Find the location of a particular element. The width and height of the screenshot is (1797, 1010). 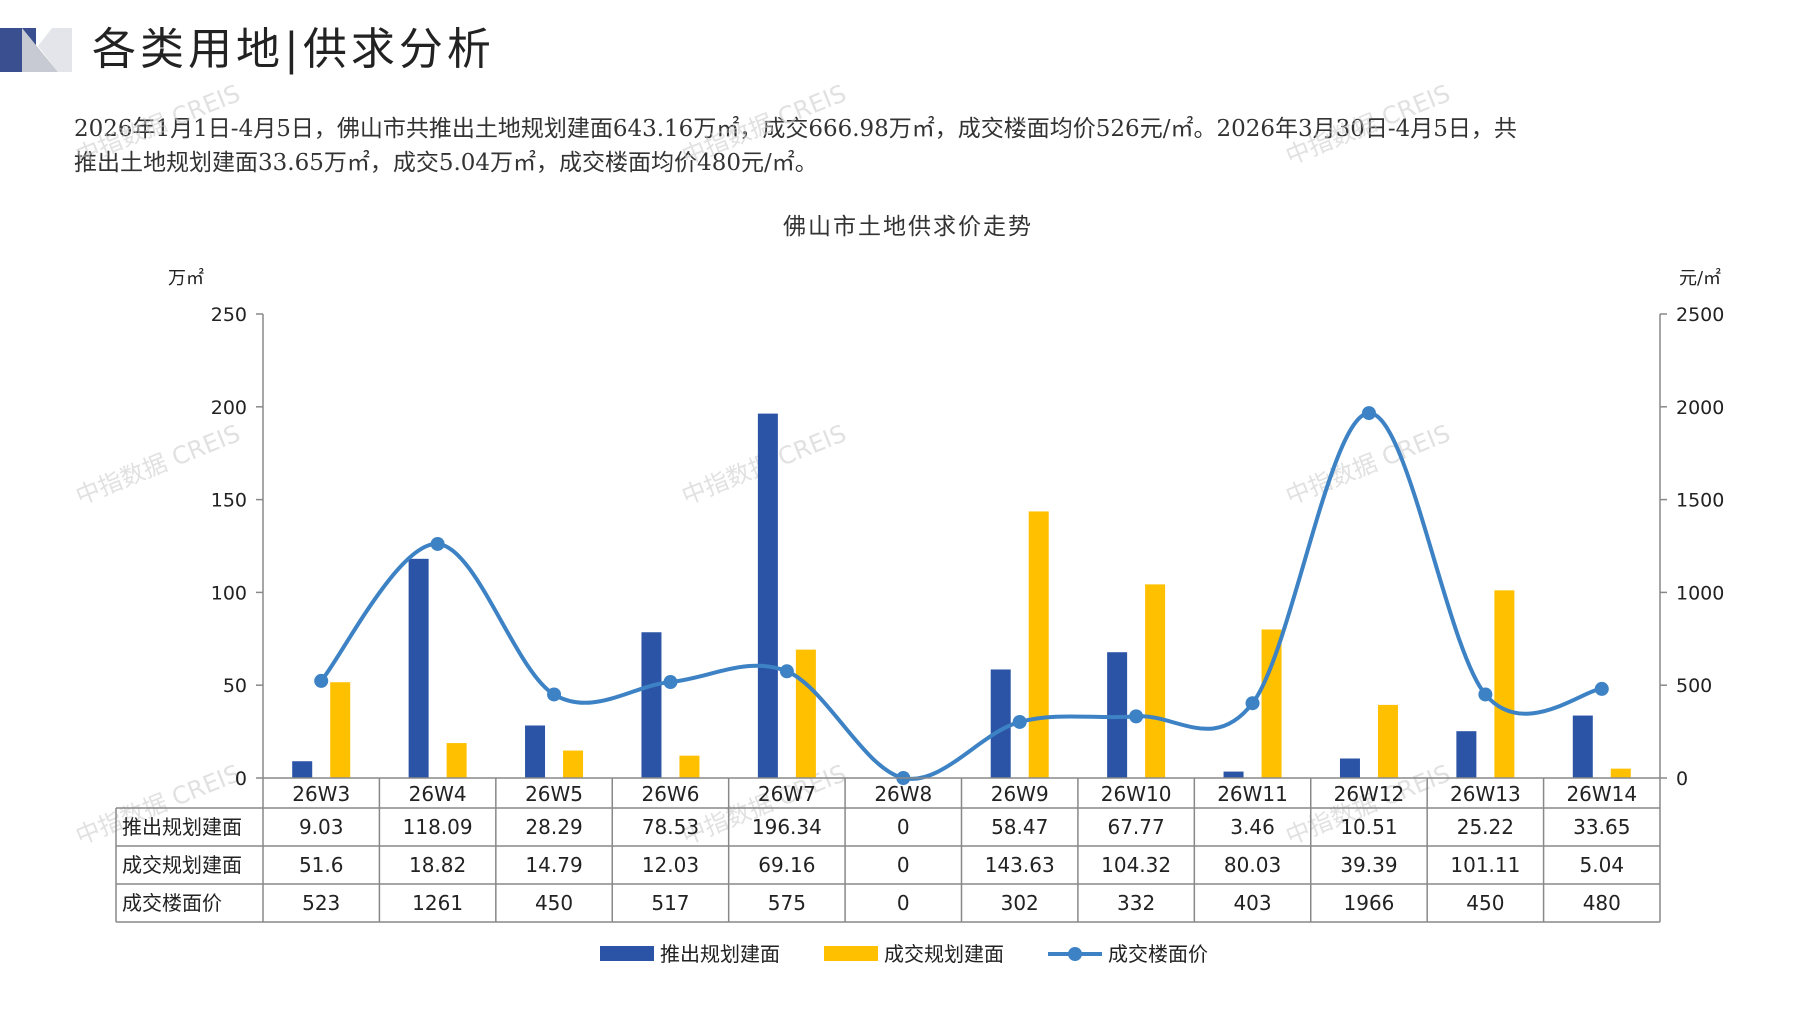

right-tick-label: 500 is located at coordinates (1694, 686).